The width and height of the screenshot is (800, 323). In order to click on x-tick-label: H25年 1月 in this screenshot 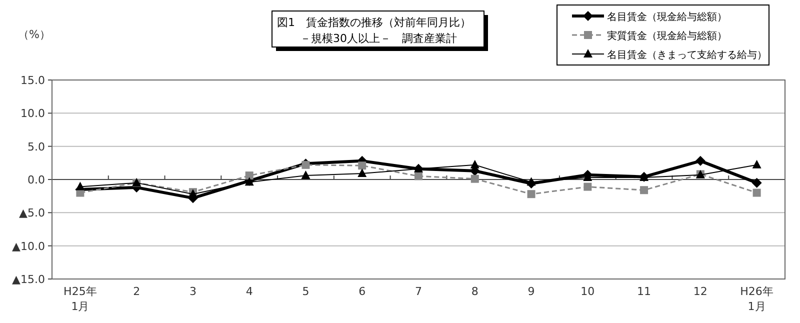, I will do `click(80, 299)`.